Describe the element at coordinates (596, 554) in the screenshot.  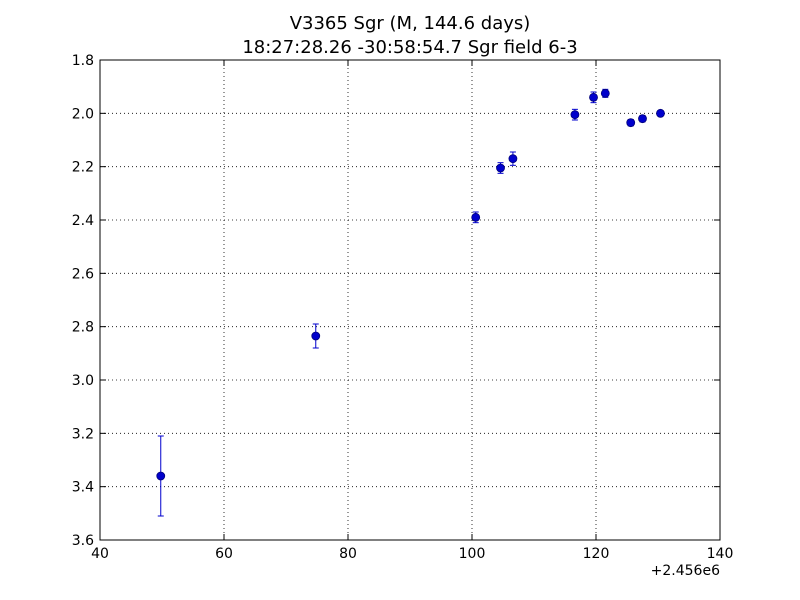
I see `x-tick-label: 120` at that location.